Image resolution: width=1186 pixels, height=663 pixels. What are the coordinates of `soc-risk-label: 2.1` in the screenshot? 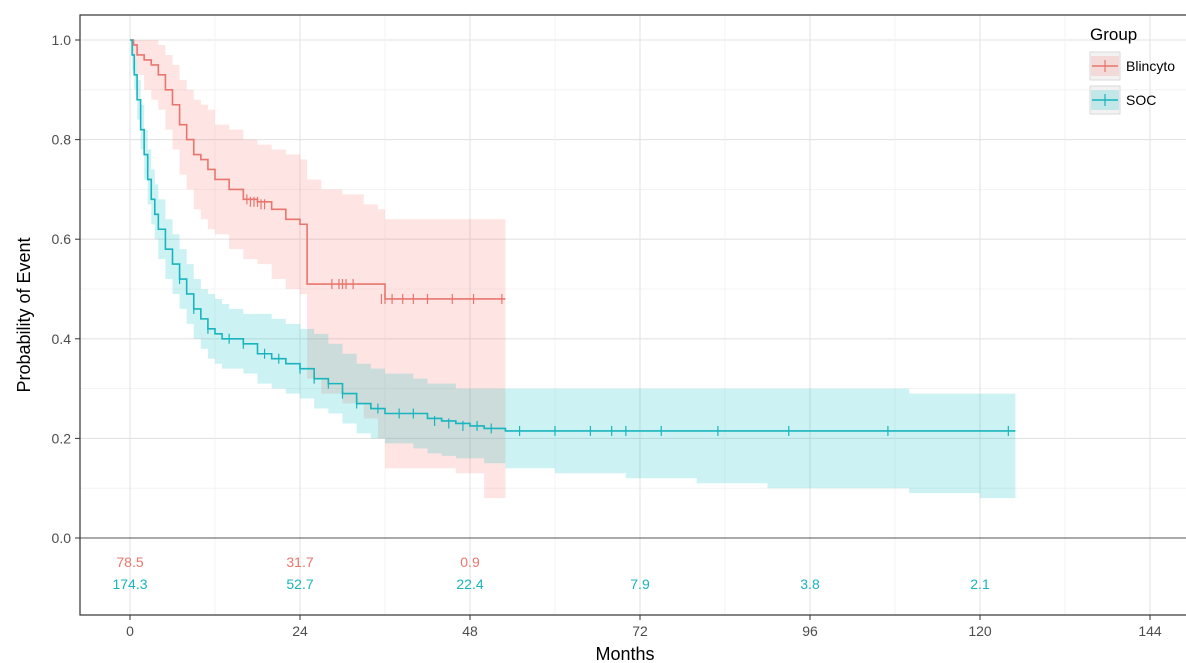 It's located at (980, 584).